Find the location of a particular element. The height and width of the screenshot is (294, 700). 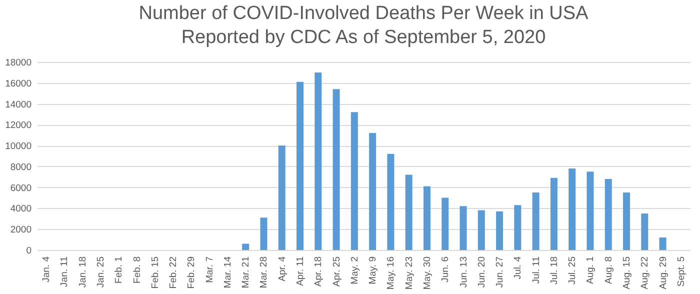

x-tick-label: Aug. 29 is located at coordinates (663, 273).